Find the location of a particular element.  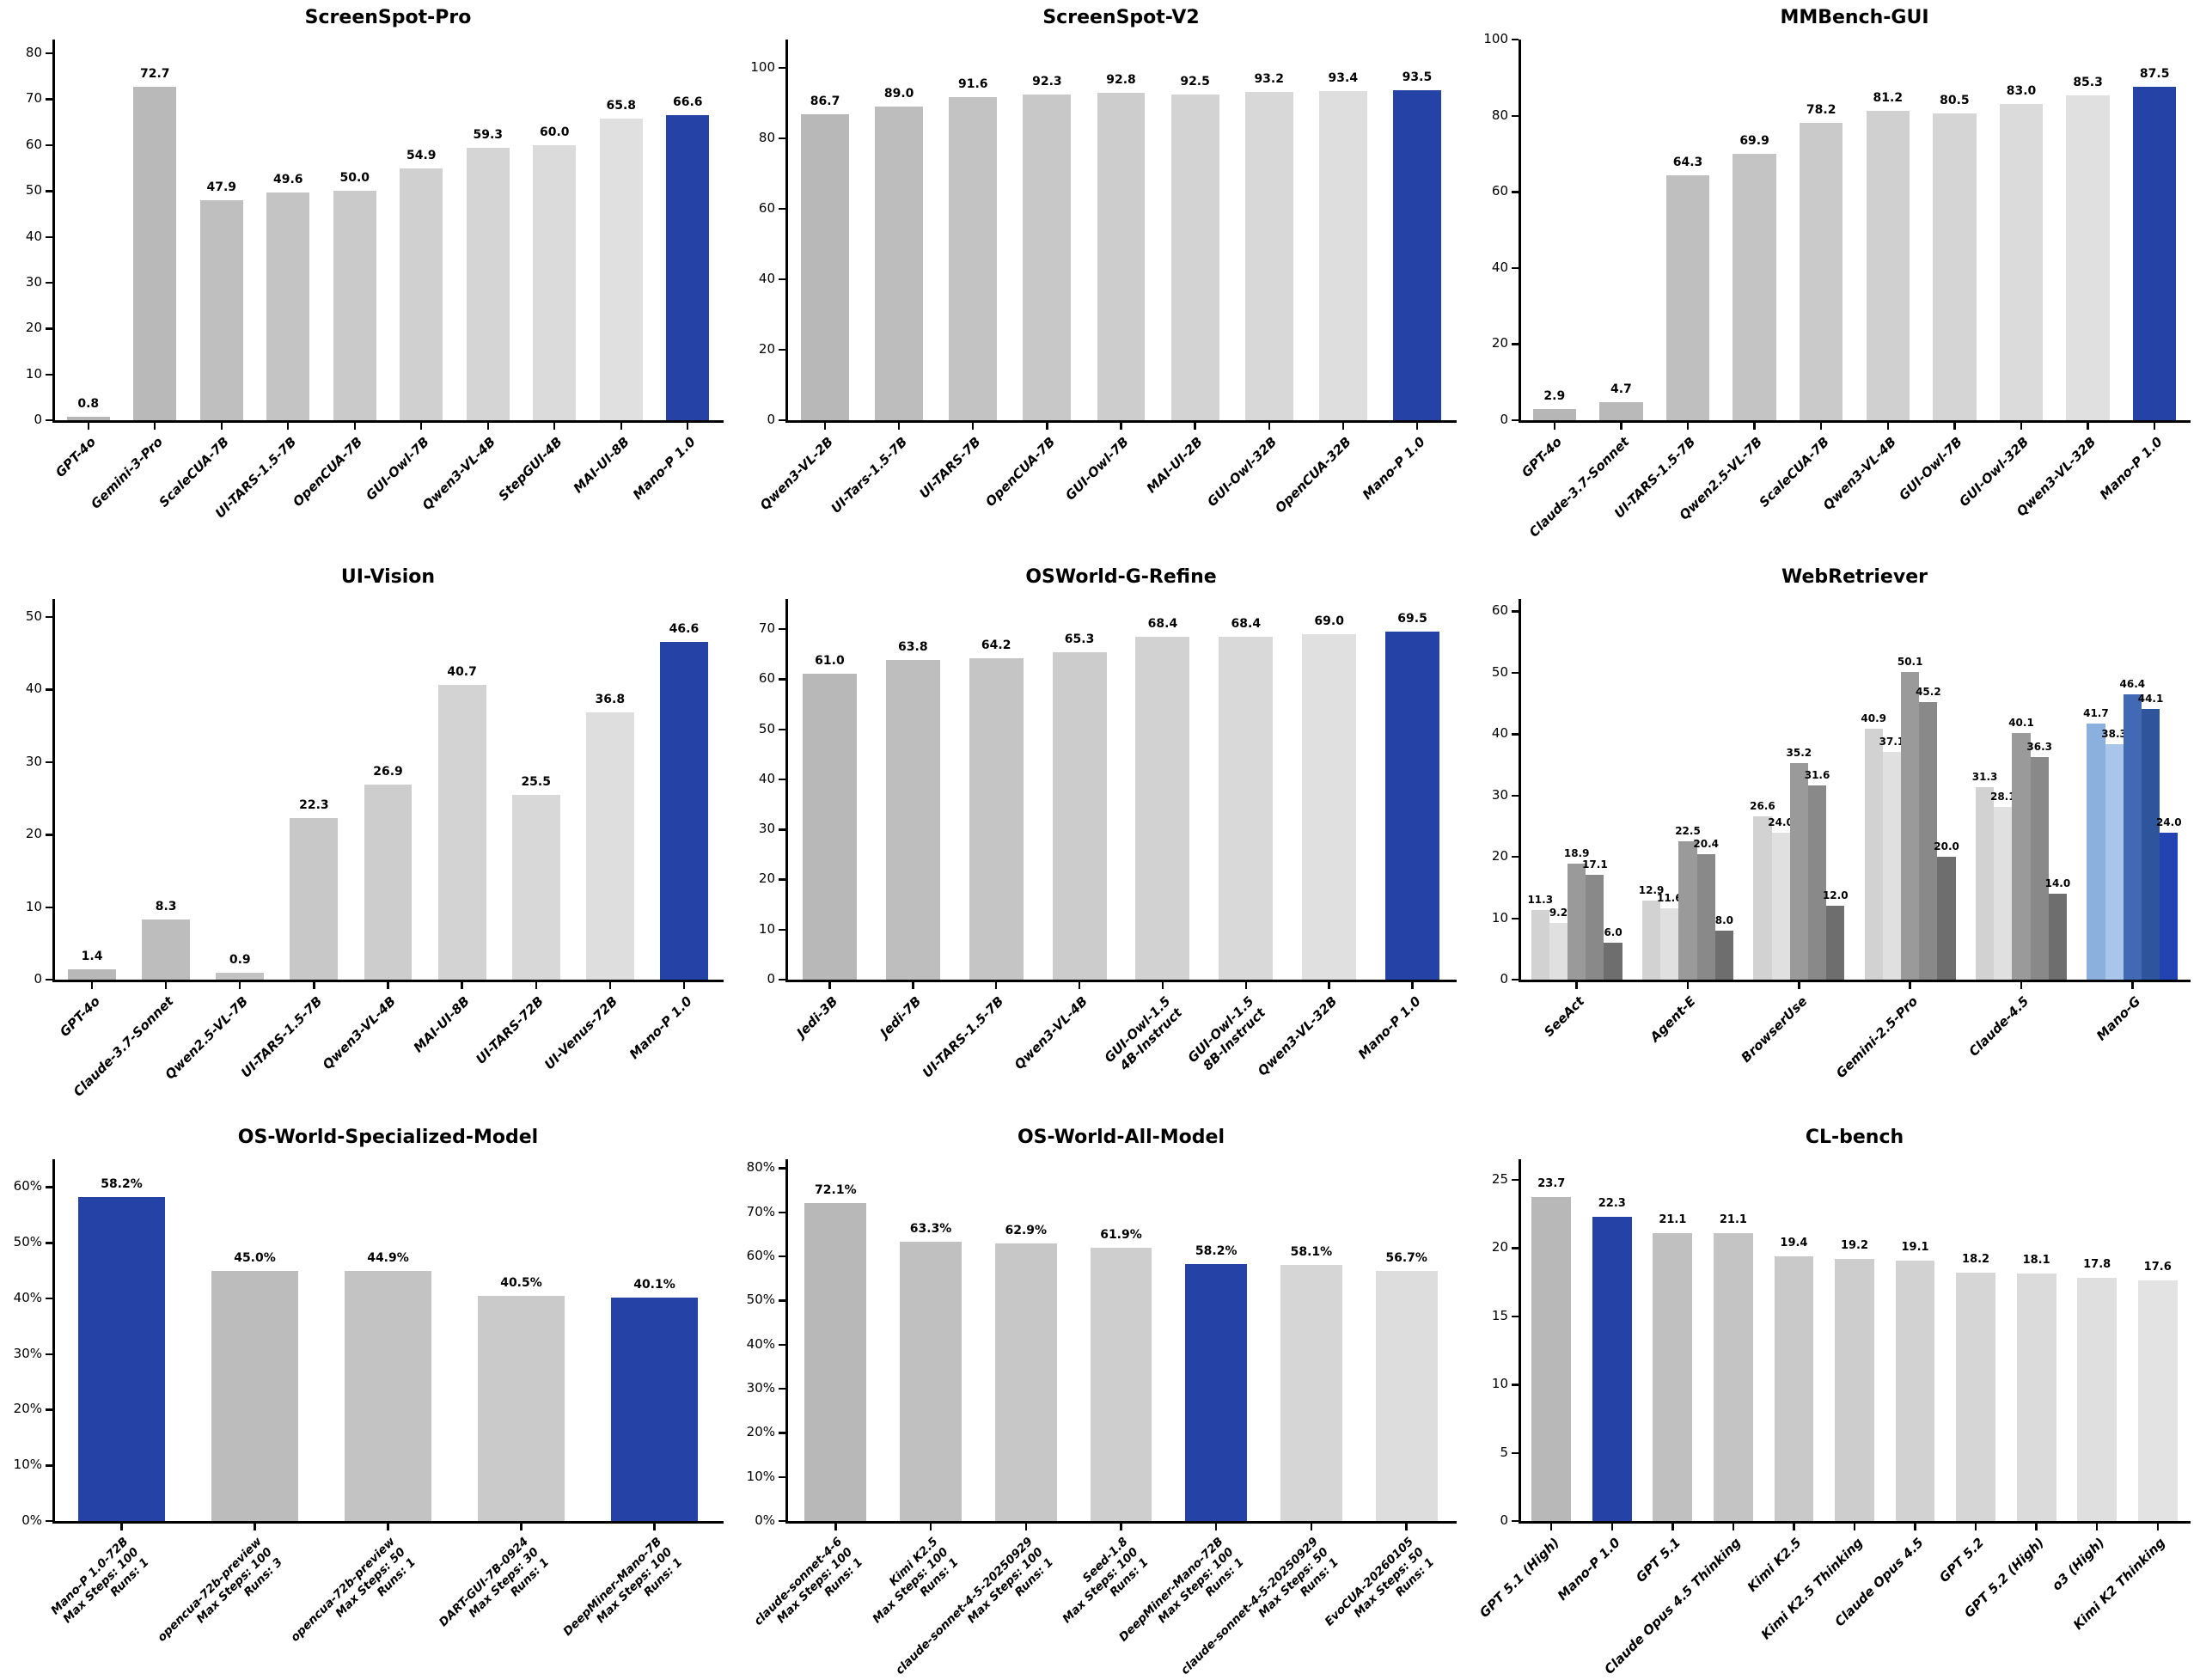

x-tick-label-line: GPT 5.2 is located at coordinates (1961, 1560).